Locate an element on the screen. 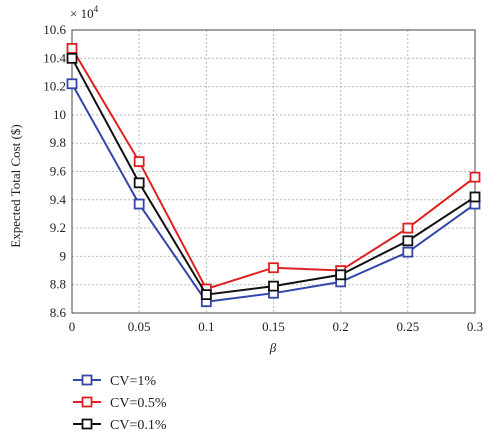 Image resolution: width=500 pixels, height=447 pixels. x-tick-labels: 0 0.05 0.1 0.15 0.2 0.25 0.3 is located at coordinates (276, 326).